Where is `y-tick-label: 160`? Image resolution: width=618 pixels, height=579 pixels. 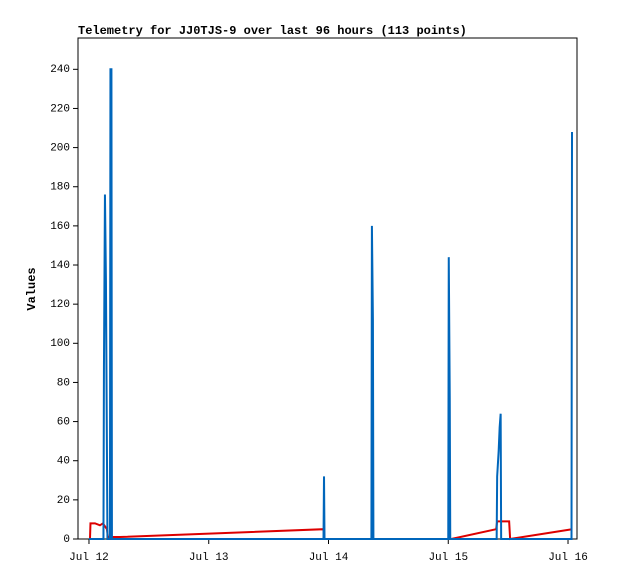
y-tick-label: 160 is located at coordinates (60, 227).